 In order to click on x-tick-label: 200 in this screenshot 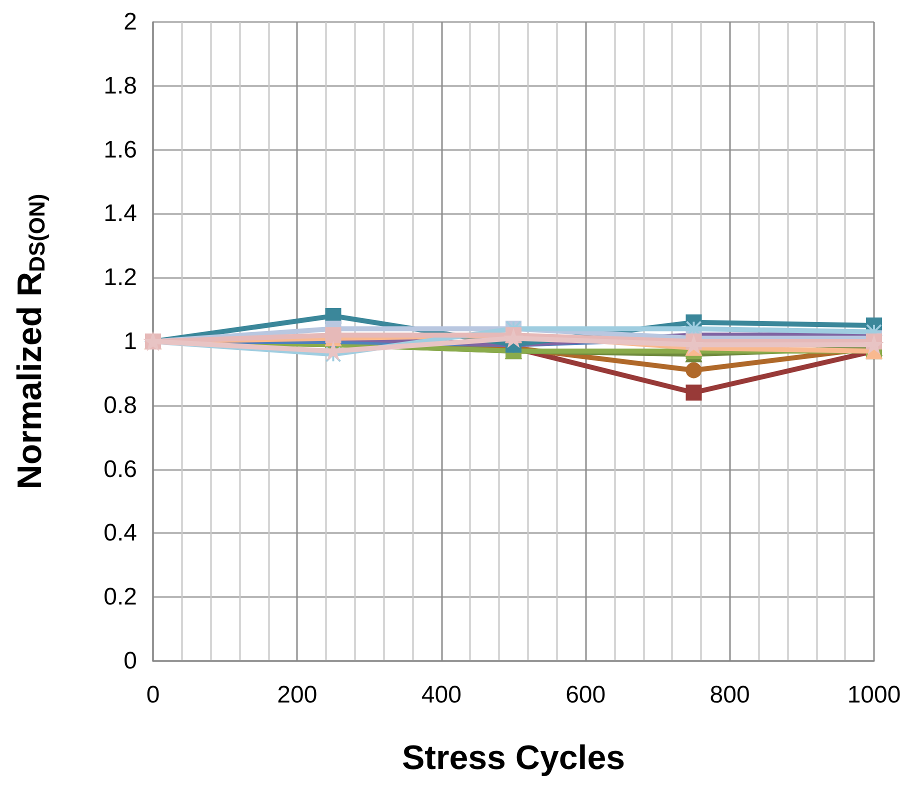, I will do `click(297, 695)`.